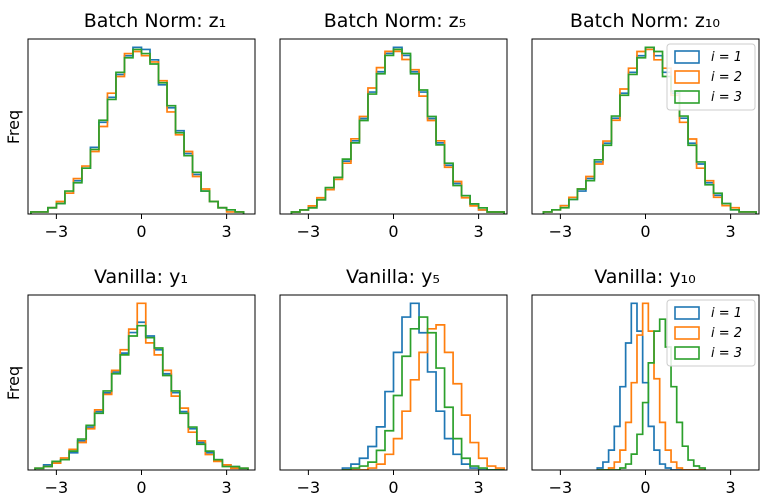  I want to click on panel-title: Batch Norm: z₅, so click(395, 21).